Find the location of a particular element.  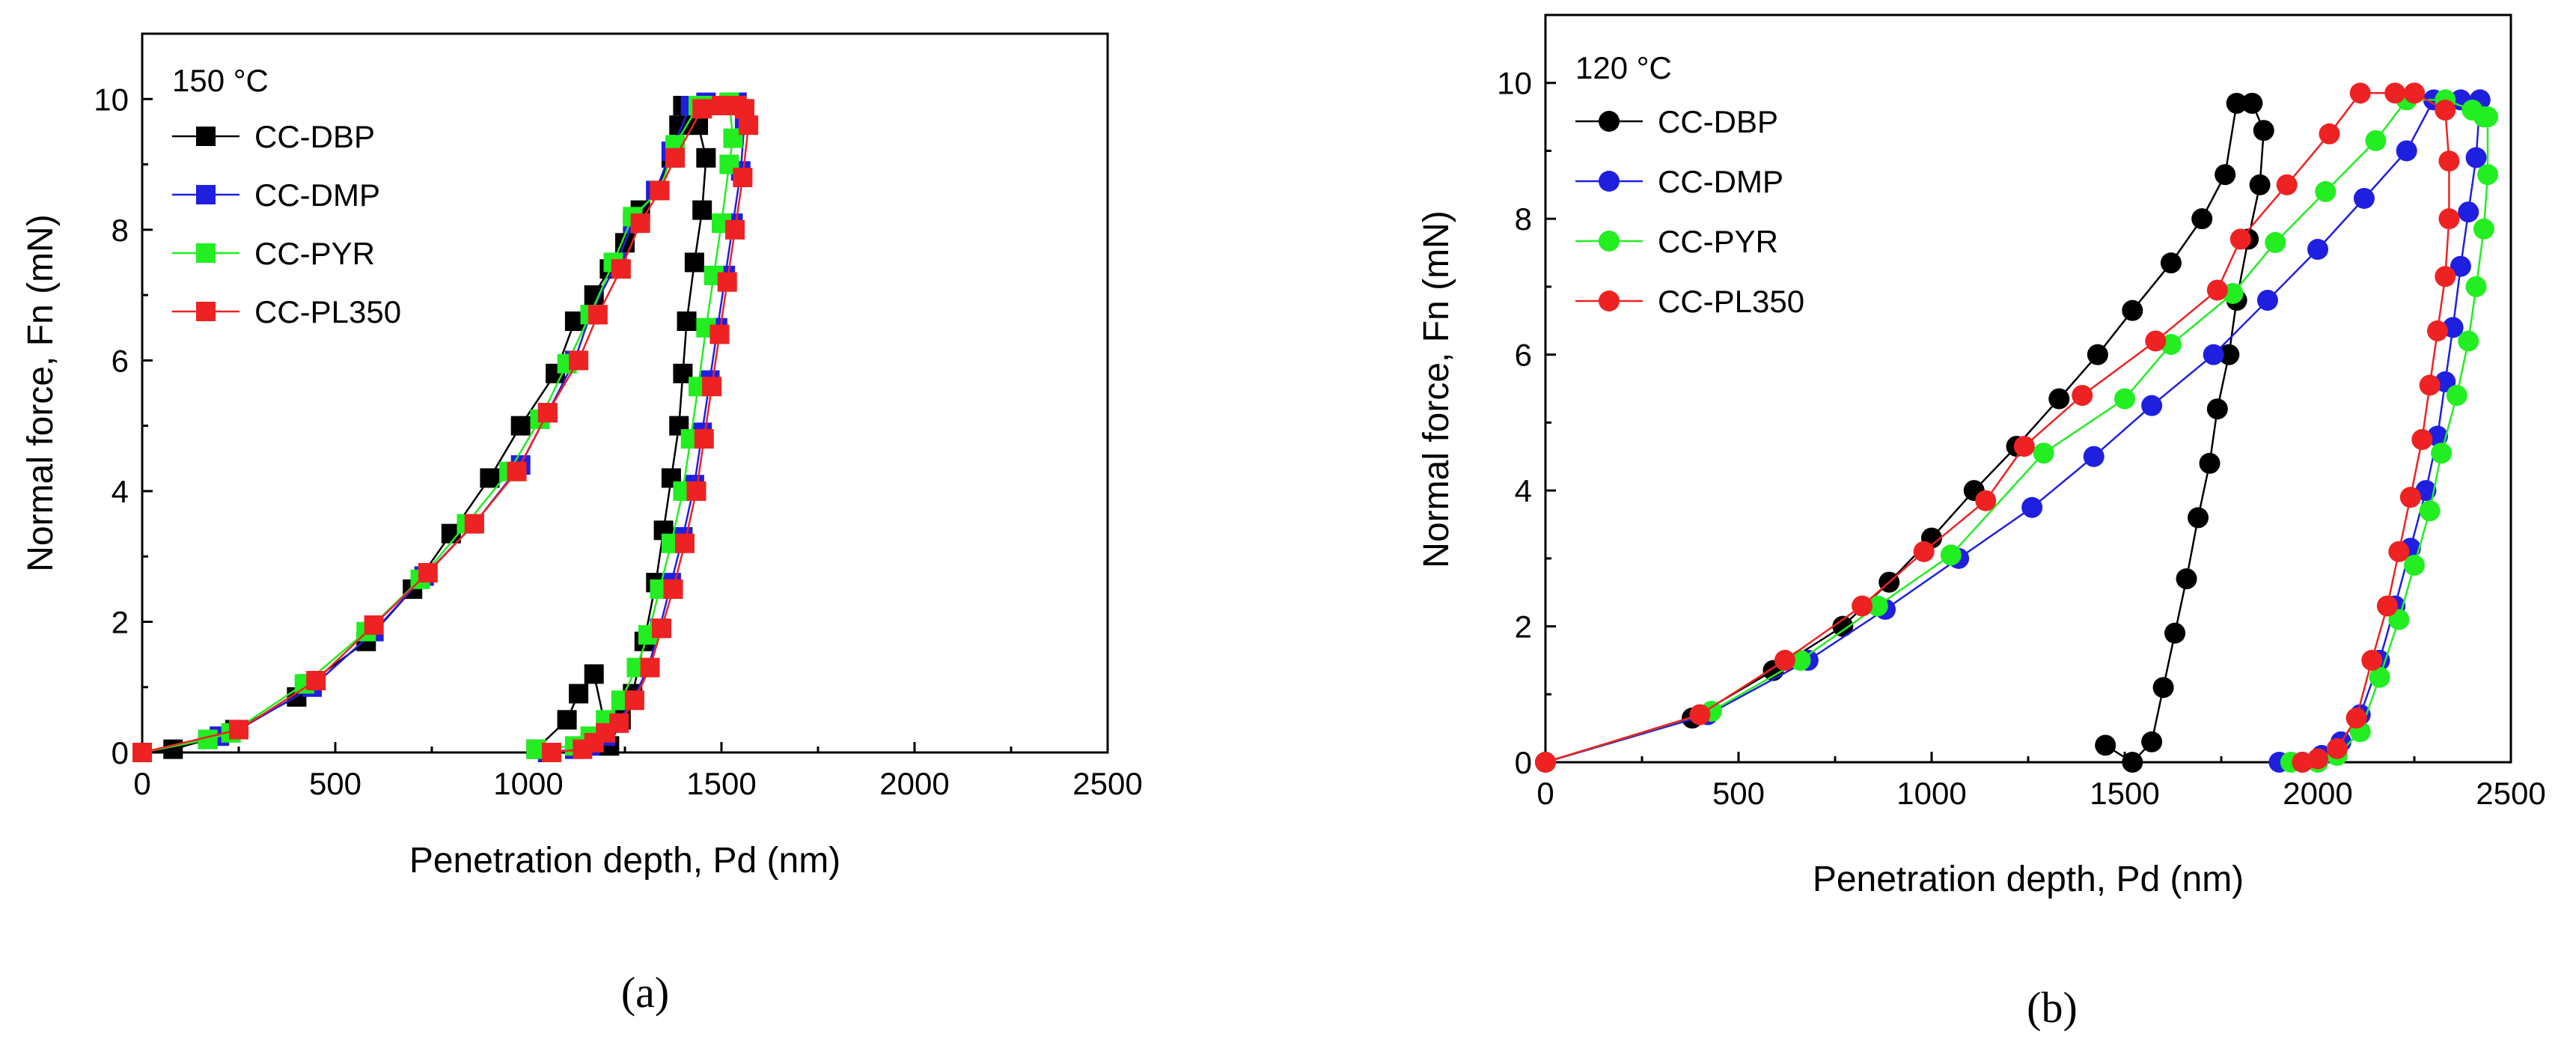

caption-a: (a) is located at coordinates (645, 992).